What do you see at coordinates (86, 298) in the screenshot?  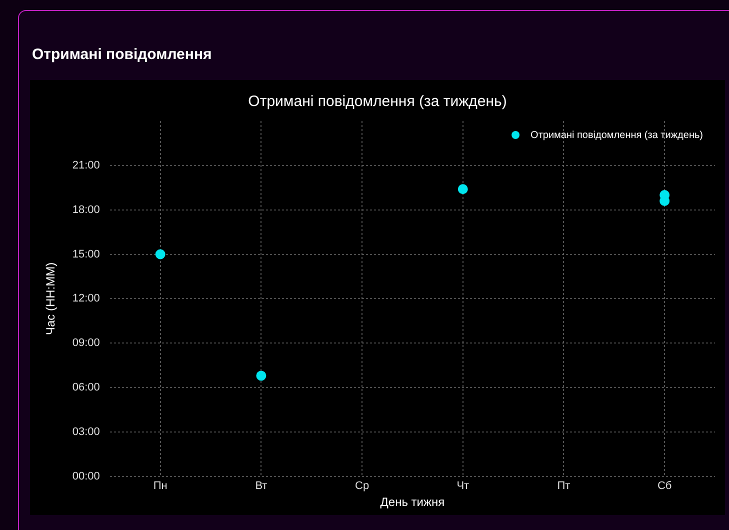 I see `y-tick-label: 12:00` at bounding box center [86, 298].